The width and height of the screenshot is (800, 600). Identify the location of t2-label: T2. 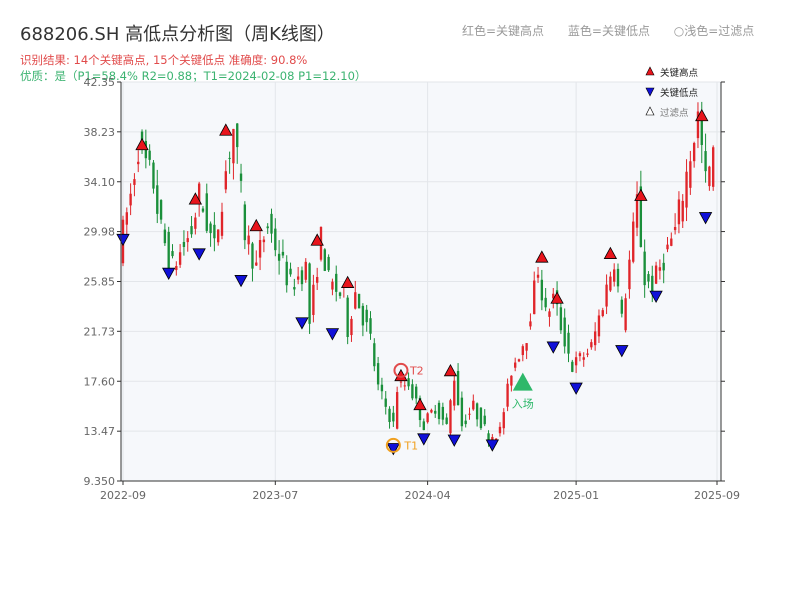
(416, 370).